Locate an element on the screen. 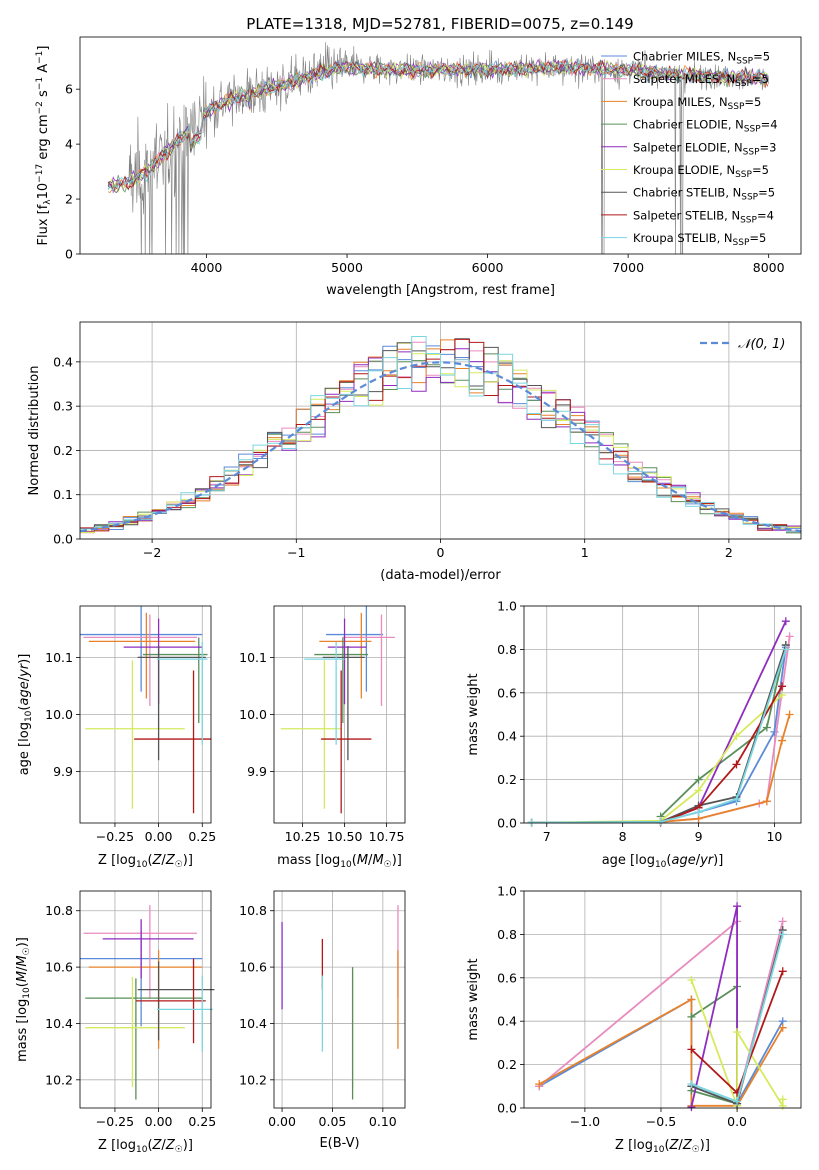  age_vs_mass-marks is located at coordinates (337, 710).